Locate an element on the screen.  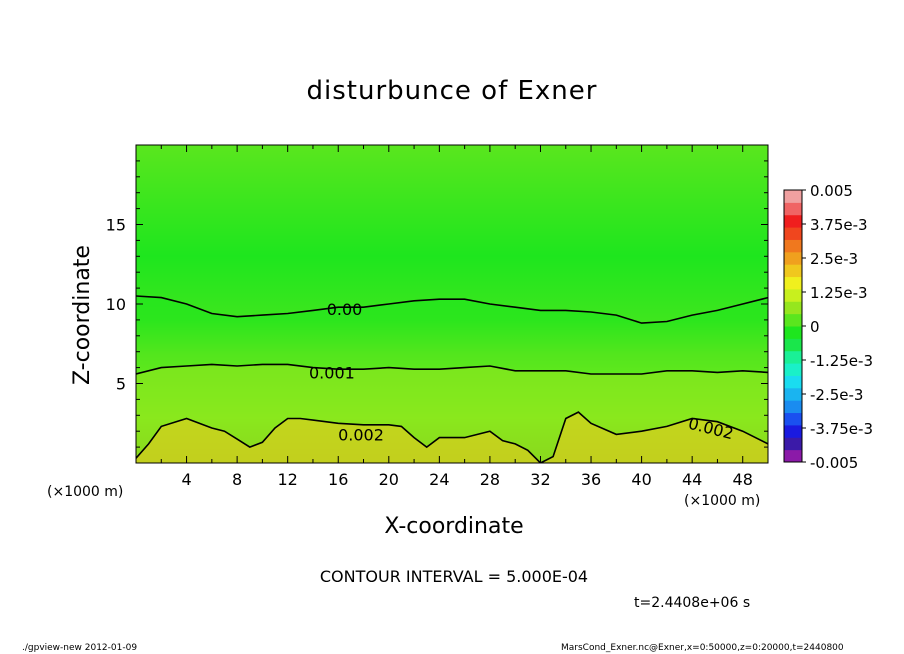
x-tick-label: 16 is located at coordinates (338, 479).